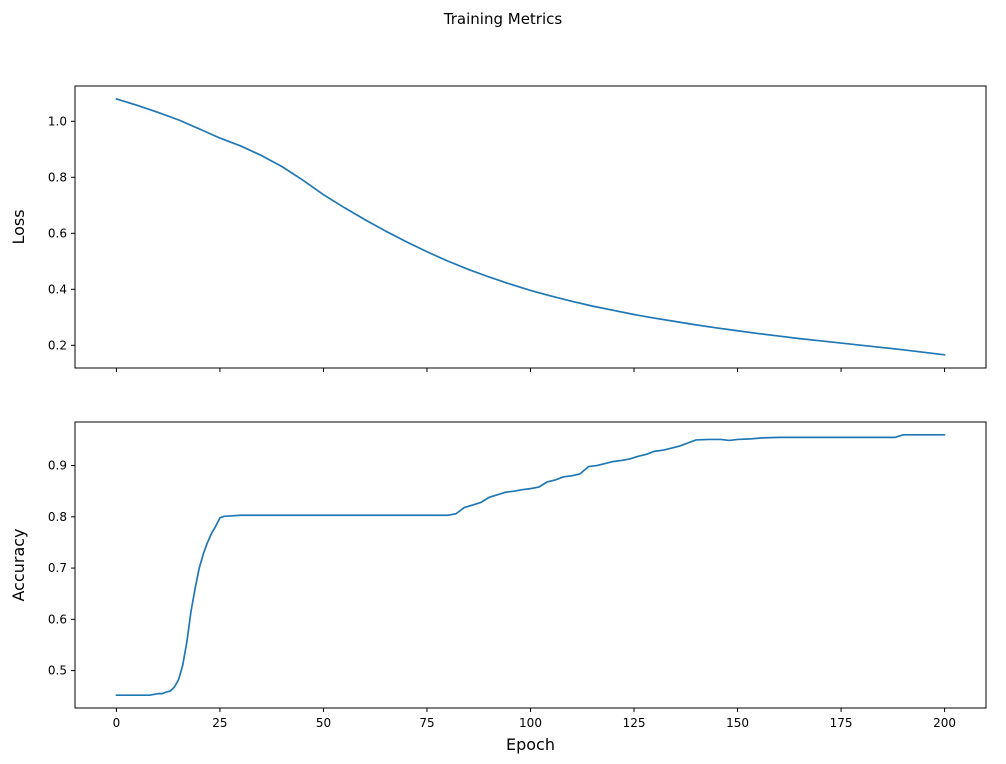  What do you see at coordinates (18, 564) in the screenshot?
I see `y-axis-label: Accuracy` at bounding box center [18, 564].